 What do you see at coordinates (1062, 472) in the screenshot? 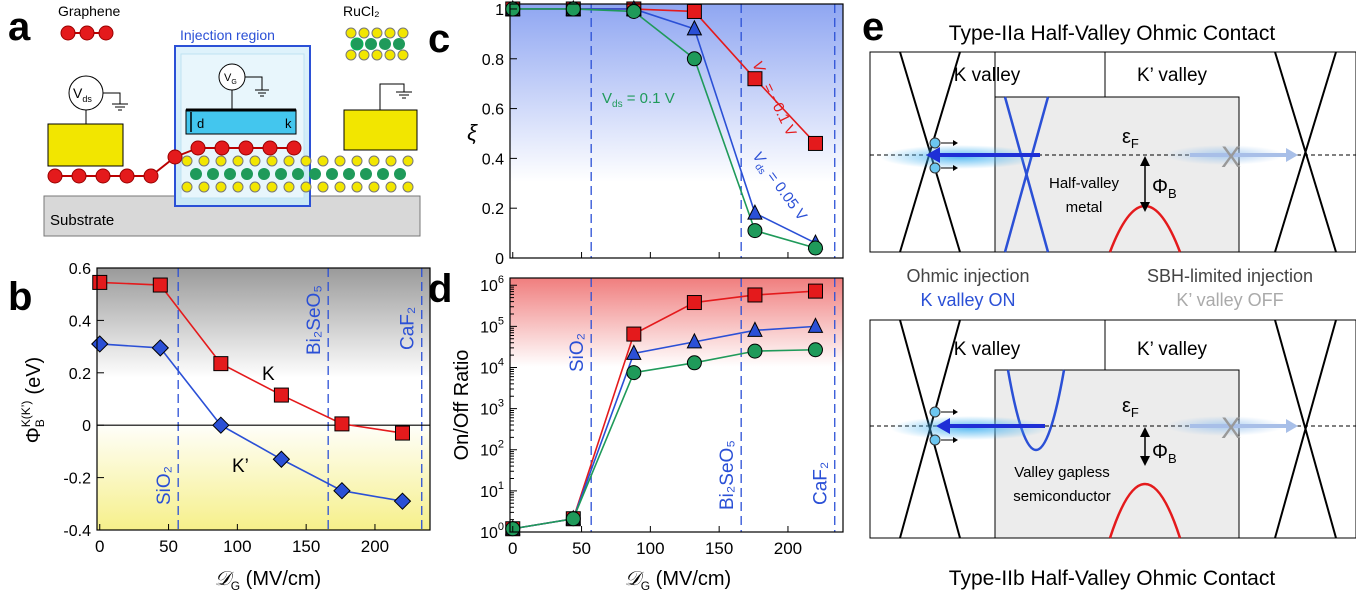
I see `bottom-metal-label-1: Valley gapless` at bounding box center [1062, 472].